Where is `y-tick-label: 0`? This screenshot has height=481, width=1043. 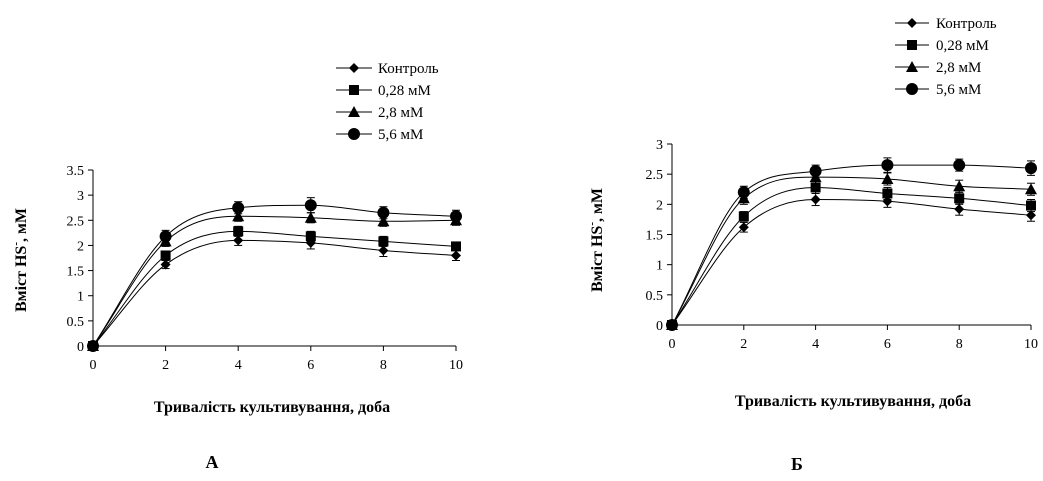
y-tick-label: 0 is located at coordinates (659, 326).